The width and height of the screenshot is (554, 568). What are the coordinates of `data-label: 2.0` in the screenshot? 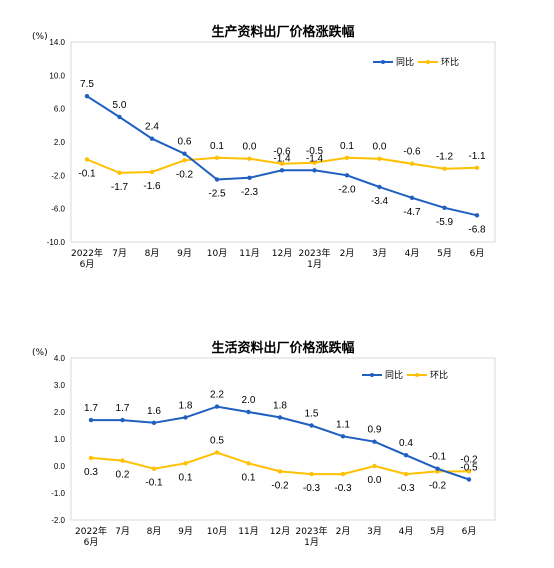 It's located at (249, 400).